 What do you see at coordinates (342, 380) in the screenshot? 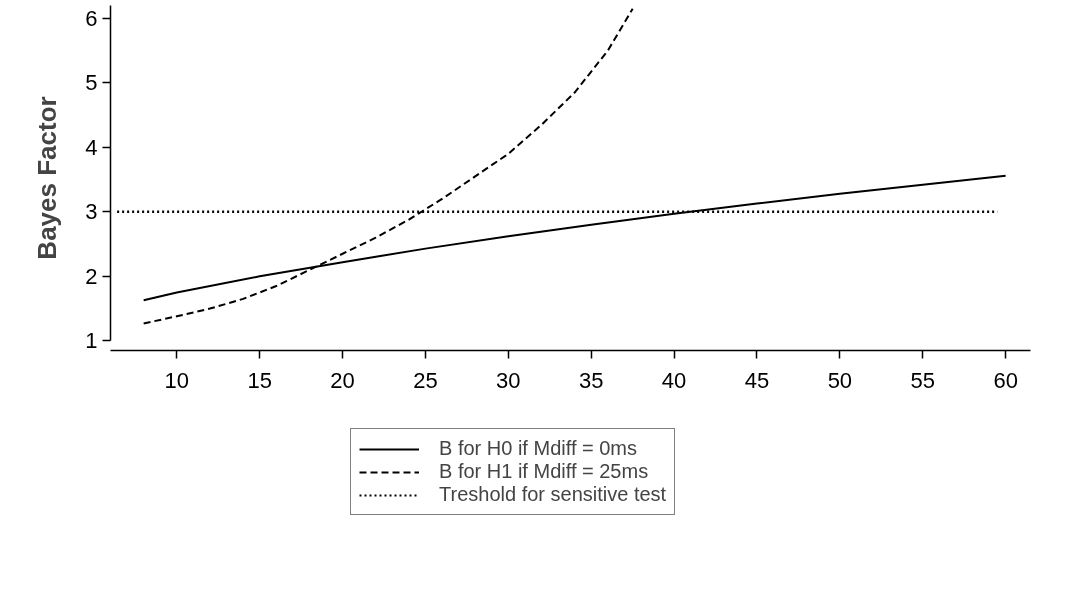
I see `x-tick-label: 20` at bounding box center [342, 380].